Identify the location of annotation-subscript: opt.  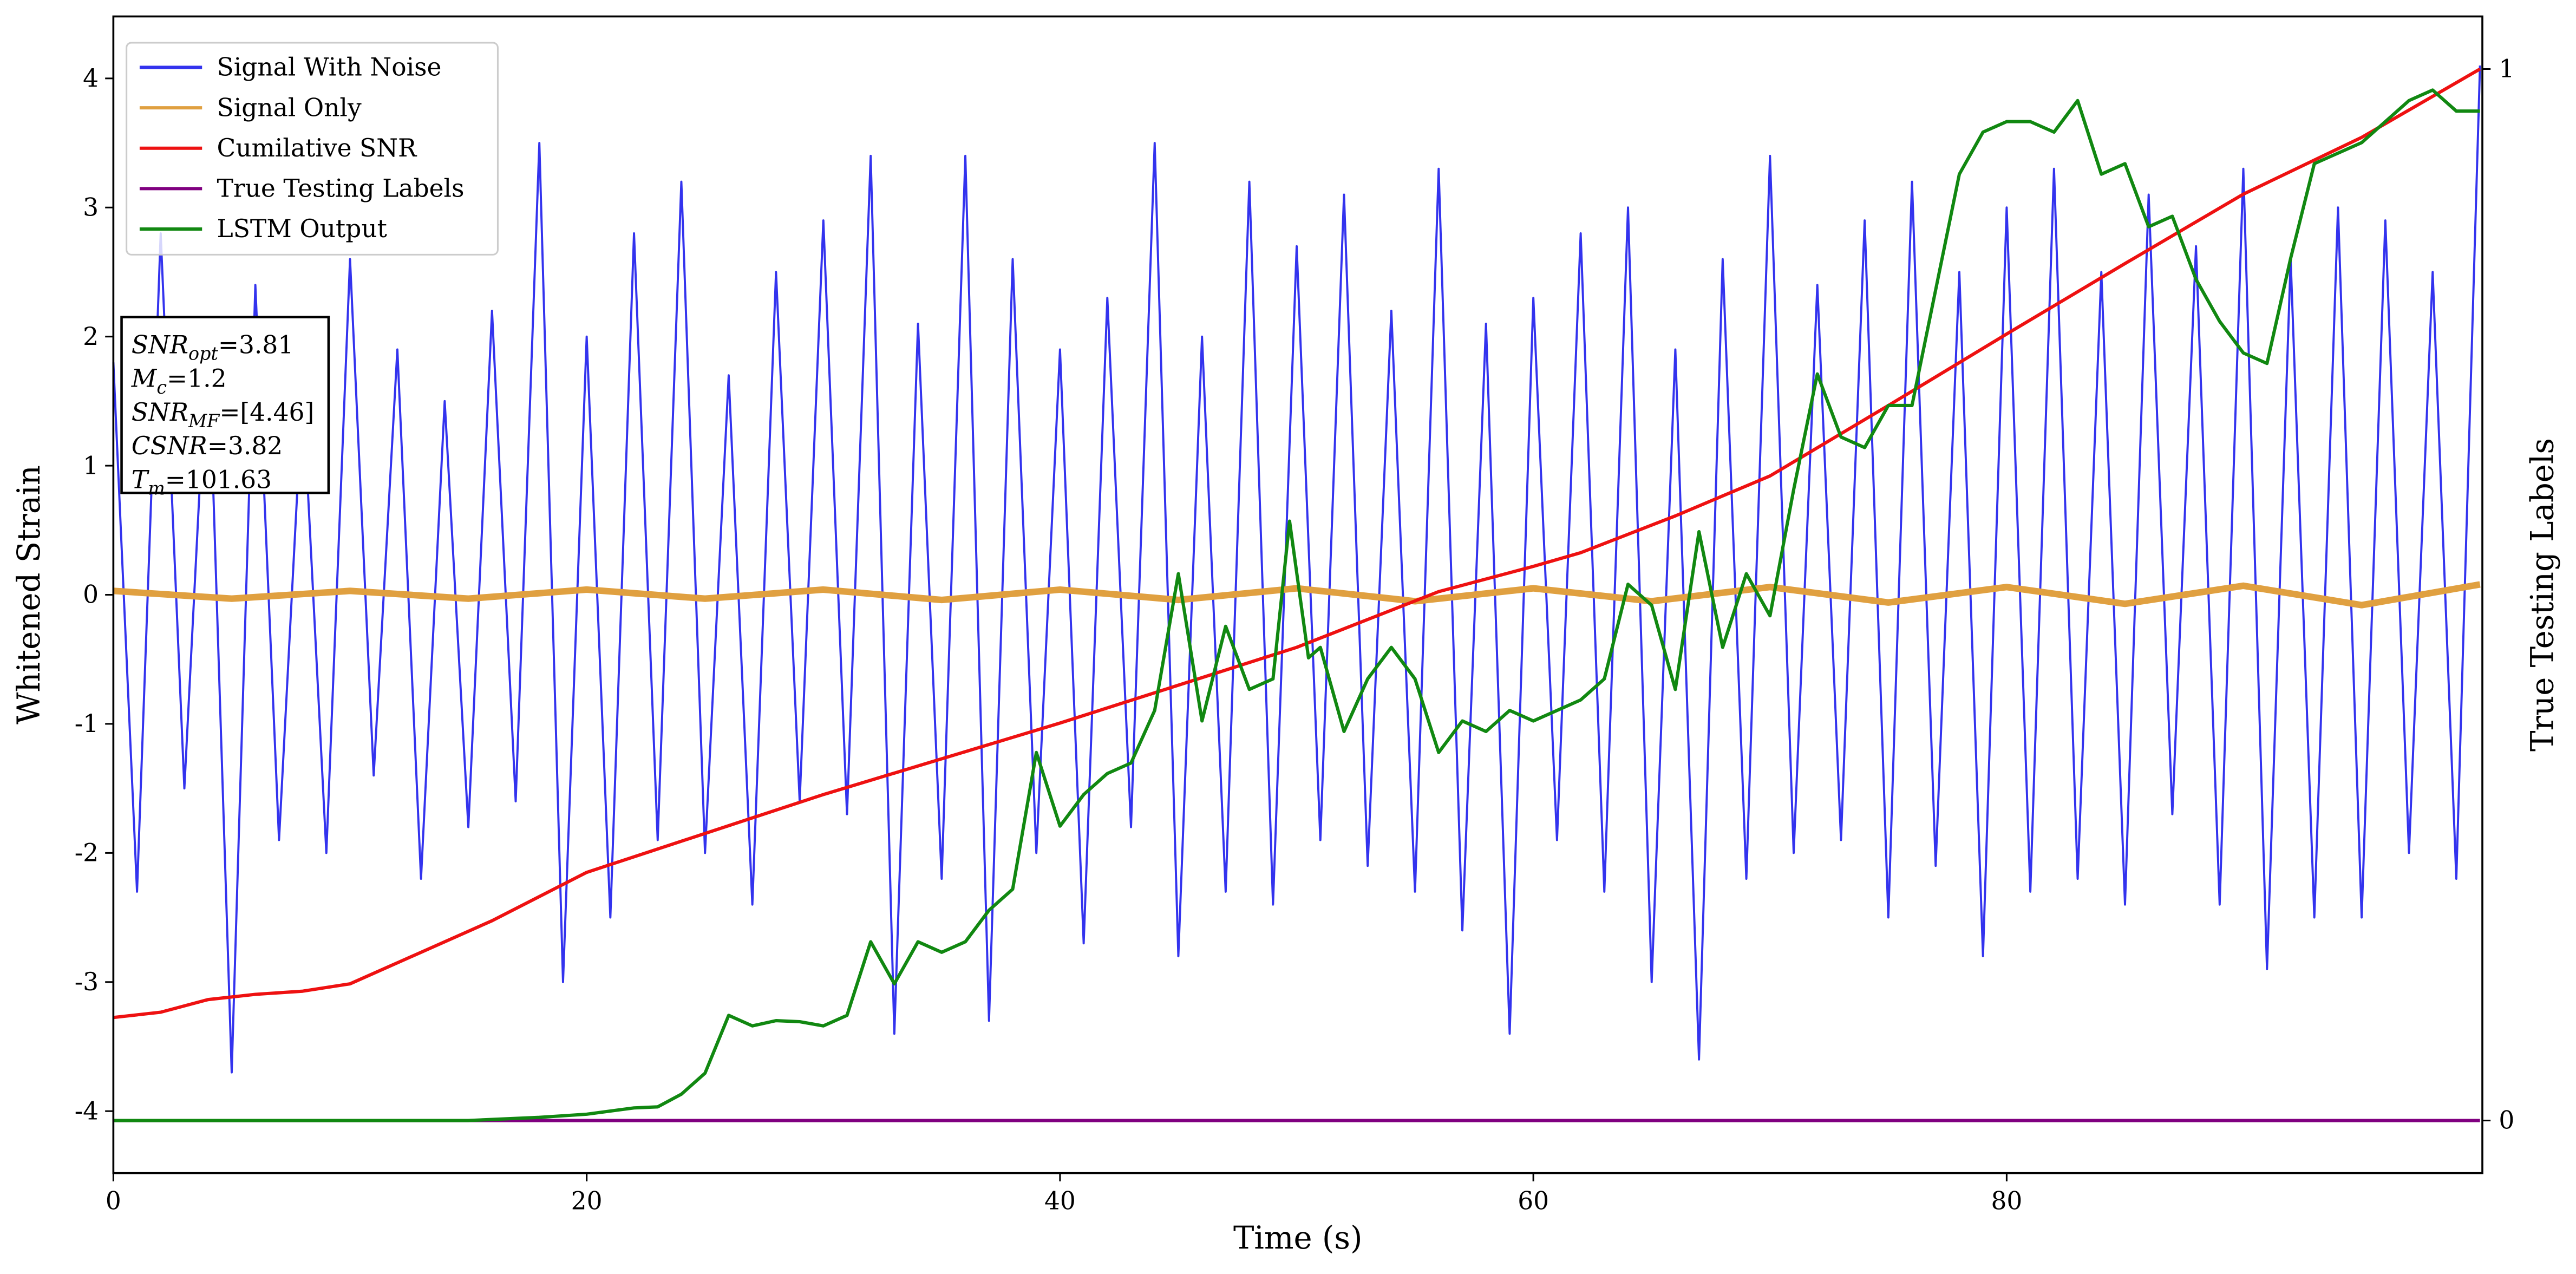
(203, 353).